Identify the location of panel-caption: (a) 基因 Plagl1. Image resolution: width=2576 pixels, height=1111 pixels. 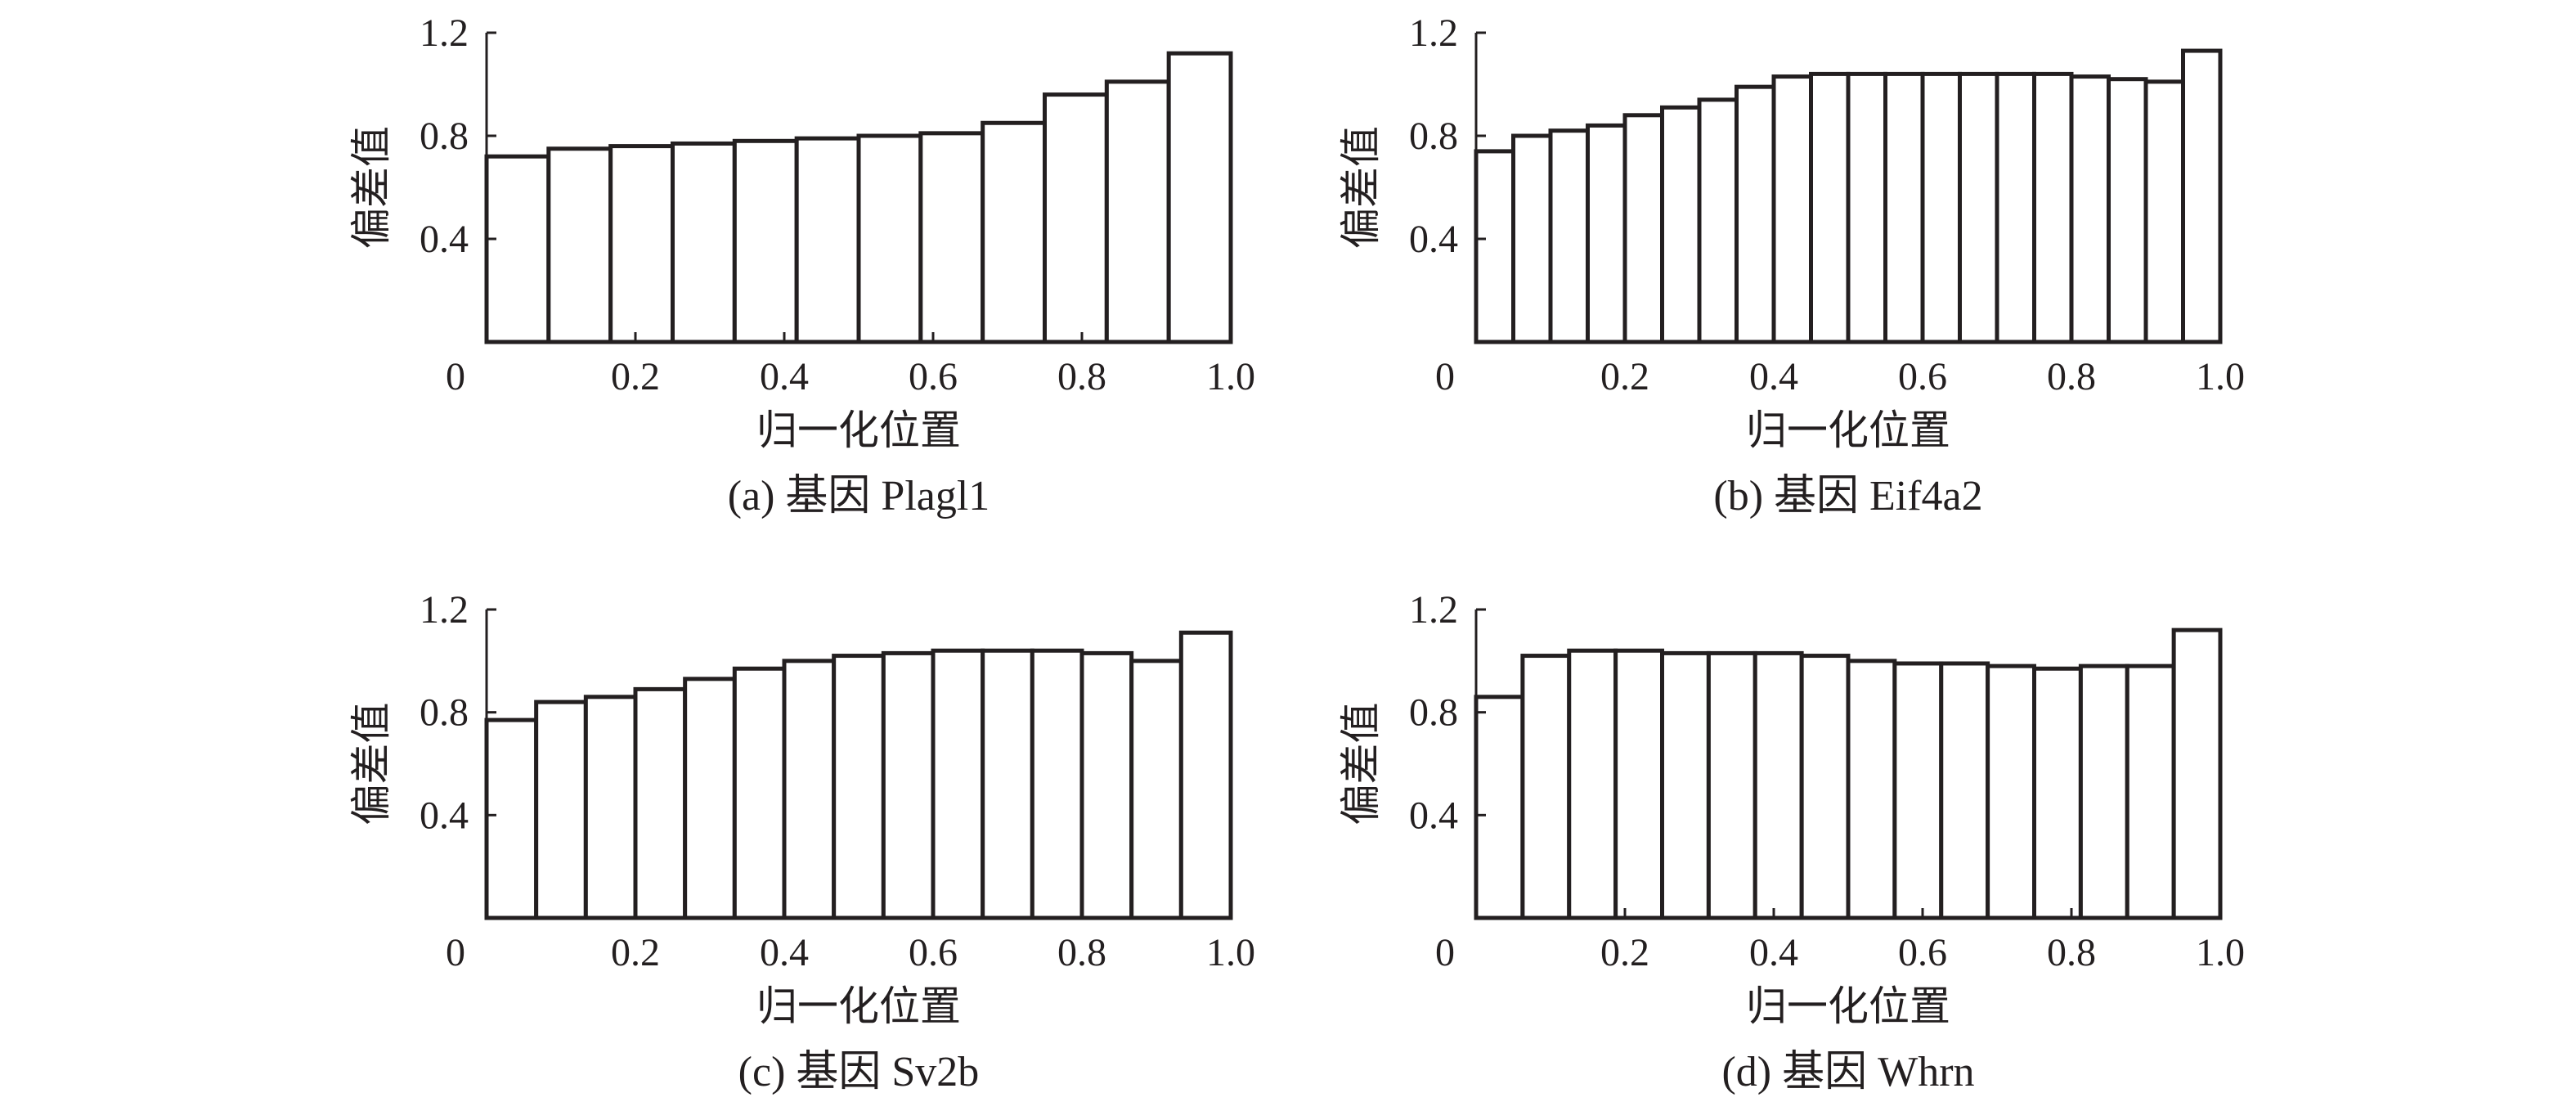
(859, 496).